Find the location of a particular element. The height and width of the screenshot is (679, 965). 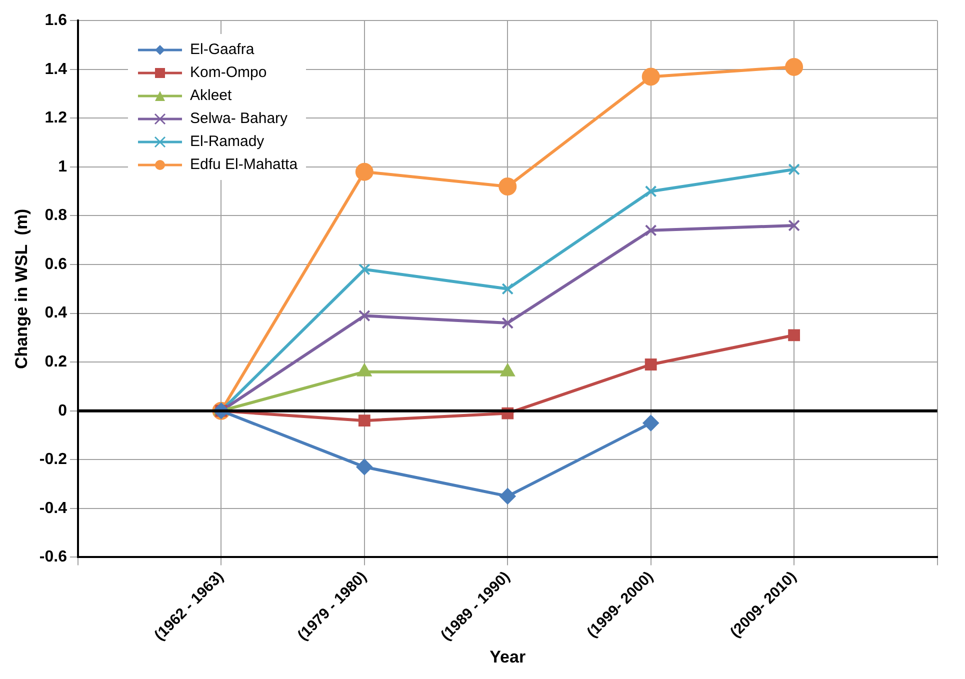

y-tick-label: 0 is located at coordinates (63, 411).